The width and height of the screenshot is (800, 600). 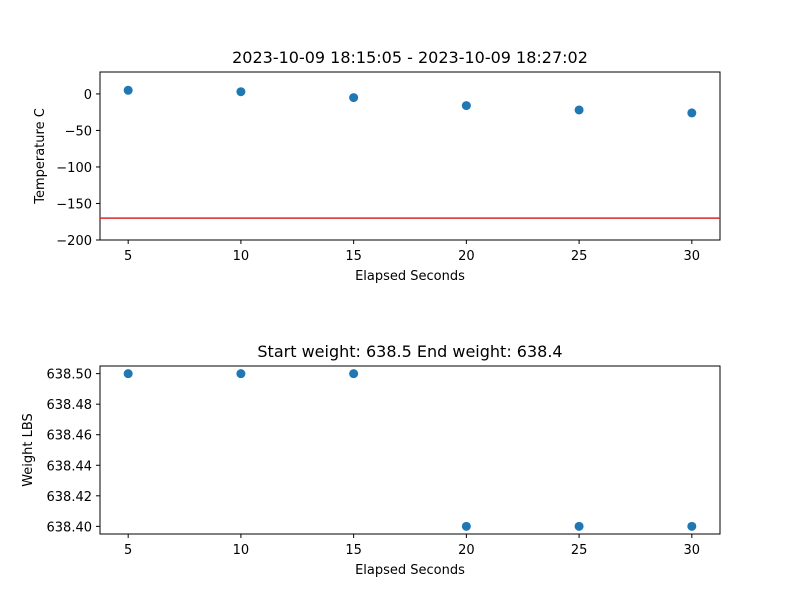 What do you see at coordinates (579, 550) in the screenshot?
I see `chart2-x-tick-label: 25` at bounding box center [579, 550].